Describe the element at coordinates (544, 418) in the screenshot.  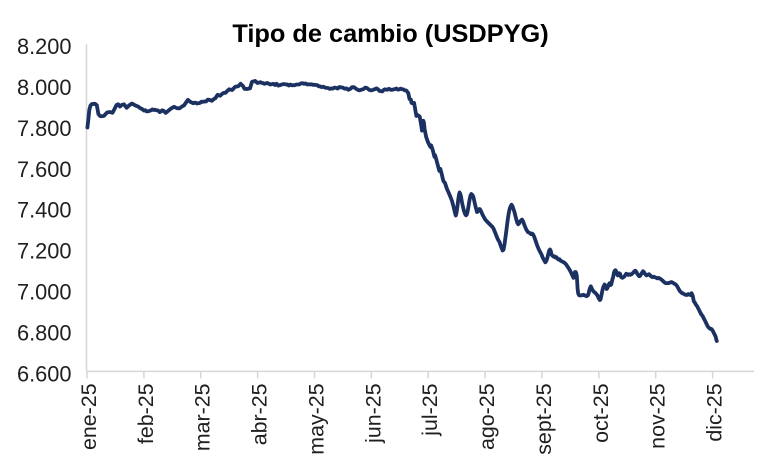
I see `svg-text: sept-25` at that location.